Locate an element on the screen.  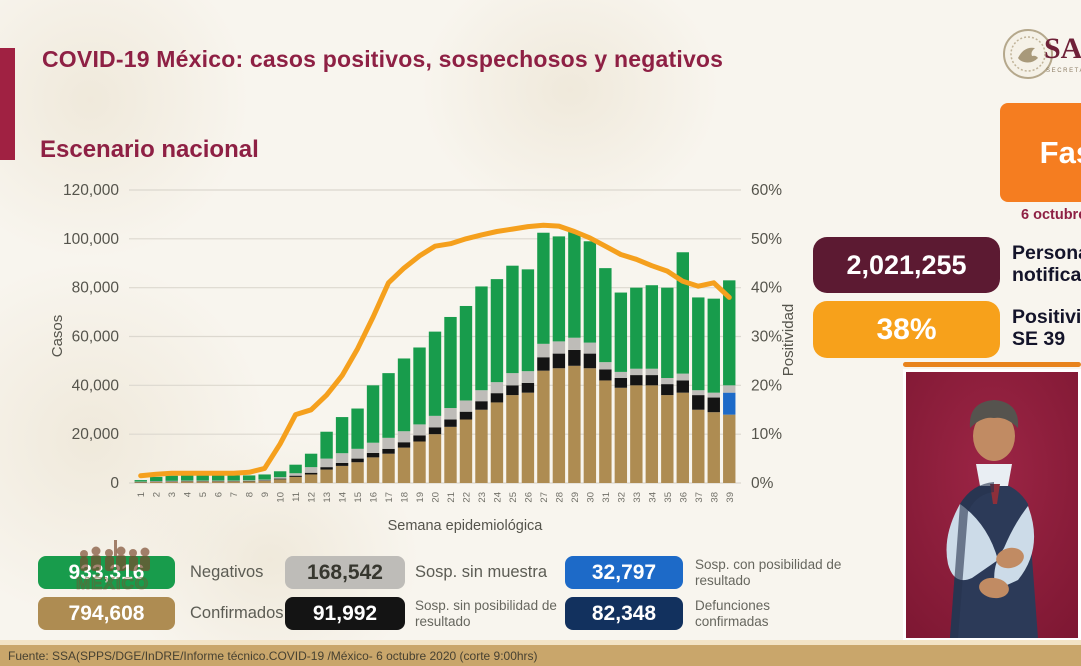
y-right-tick: 60% is located at coordinates (766, 190).